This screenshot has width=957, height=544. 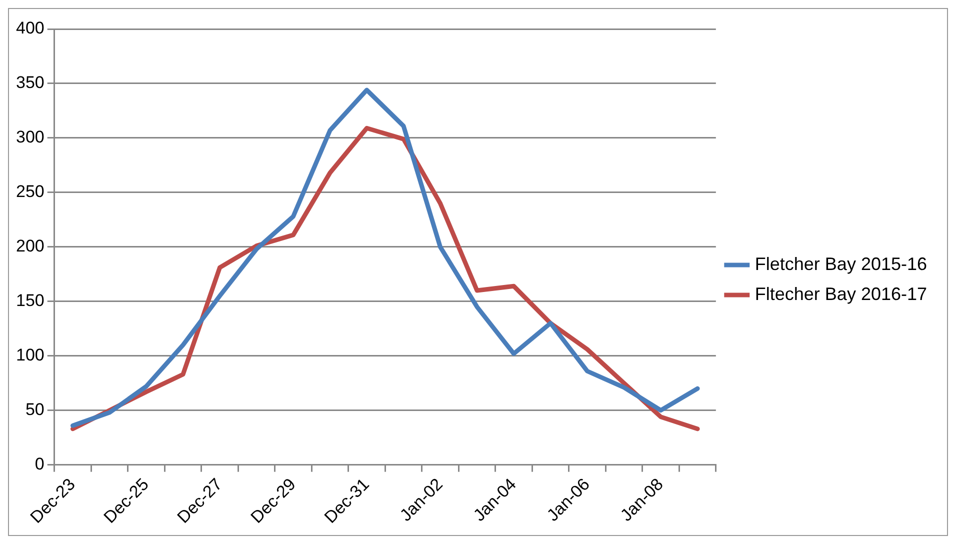 What do you see at coordinates (34, 410) in the screenshot?
I see `y-tick-label: 50` at bounding box center [34, 410].